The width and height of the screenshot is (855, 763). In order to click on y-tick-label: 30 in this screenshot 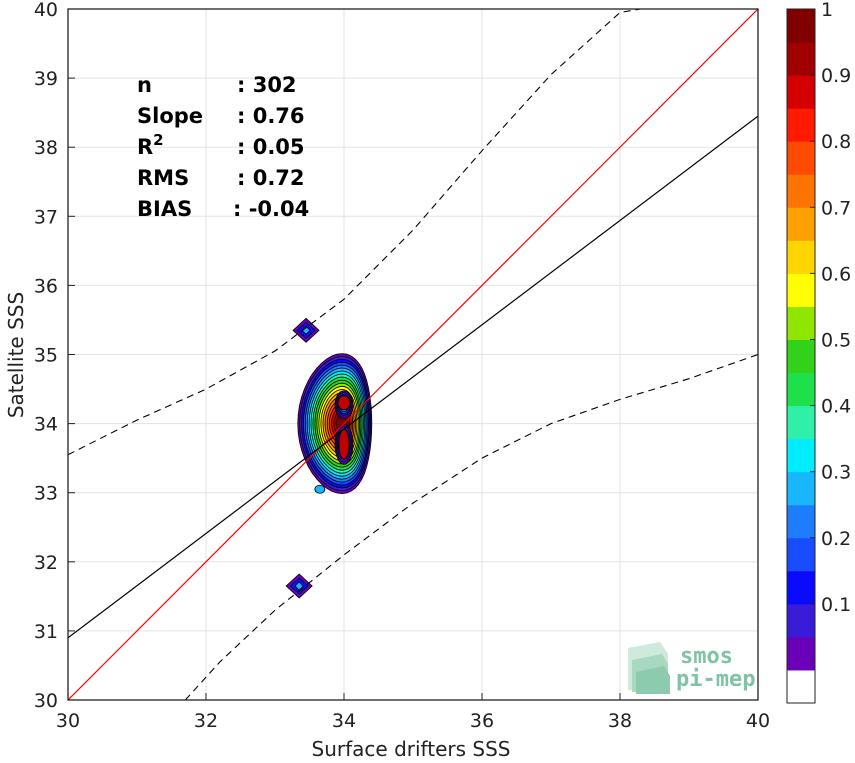, I will do `click(46, 701)`.